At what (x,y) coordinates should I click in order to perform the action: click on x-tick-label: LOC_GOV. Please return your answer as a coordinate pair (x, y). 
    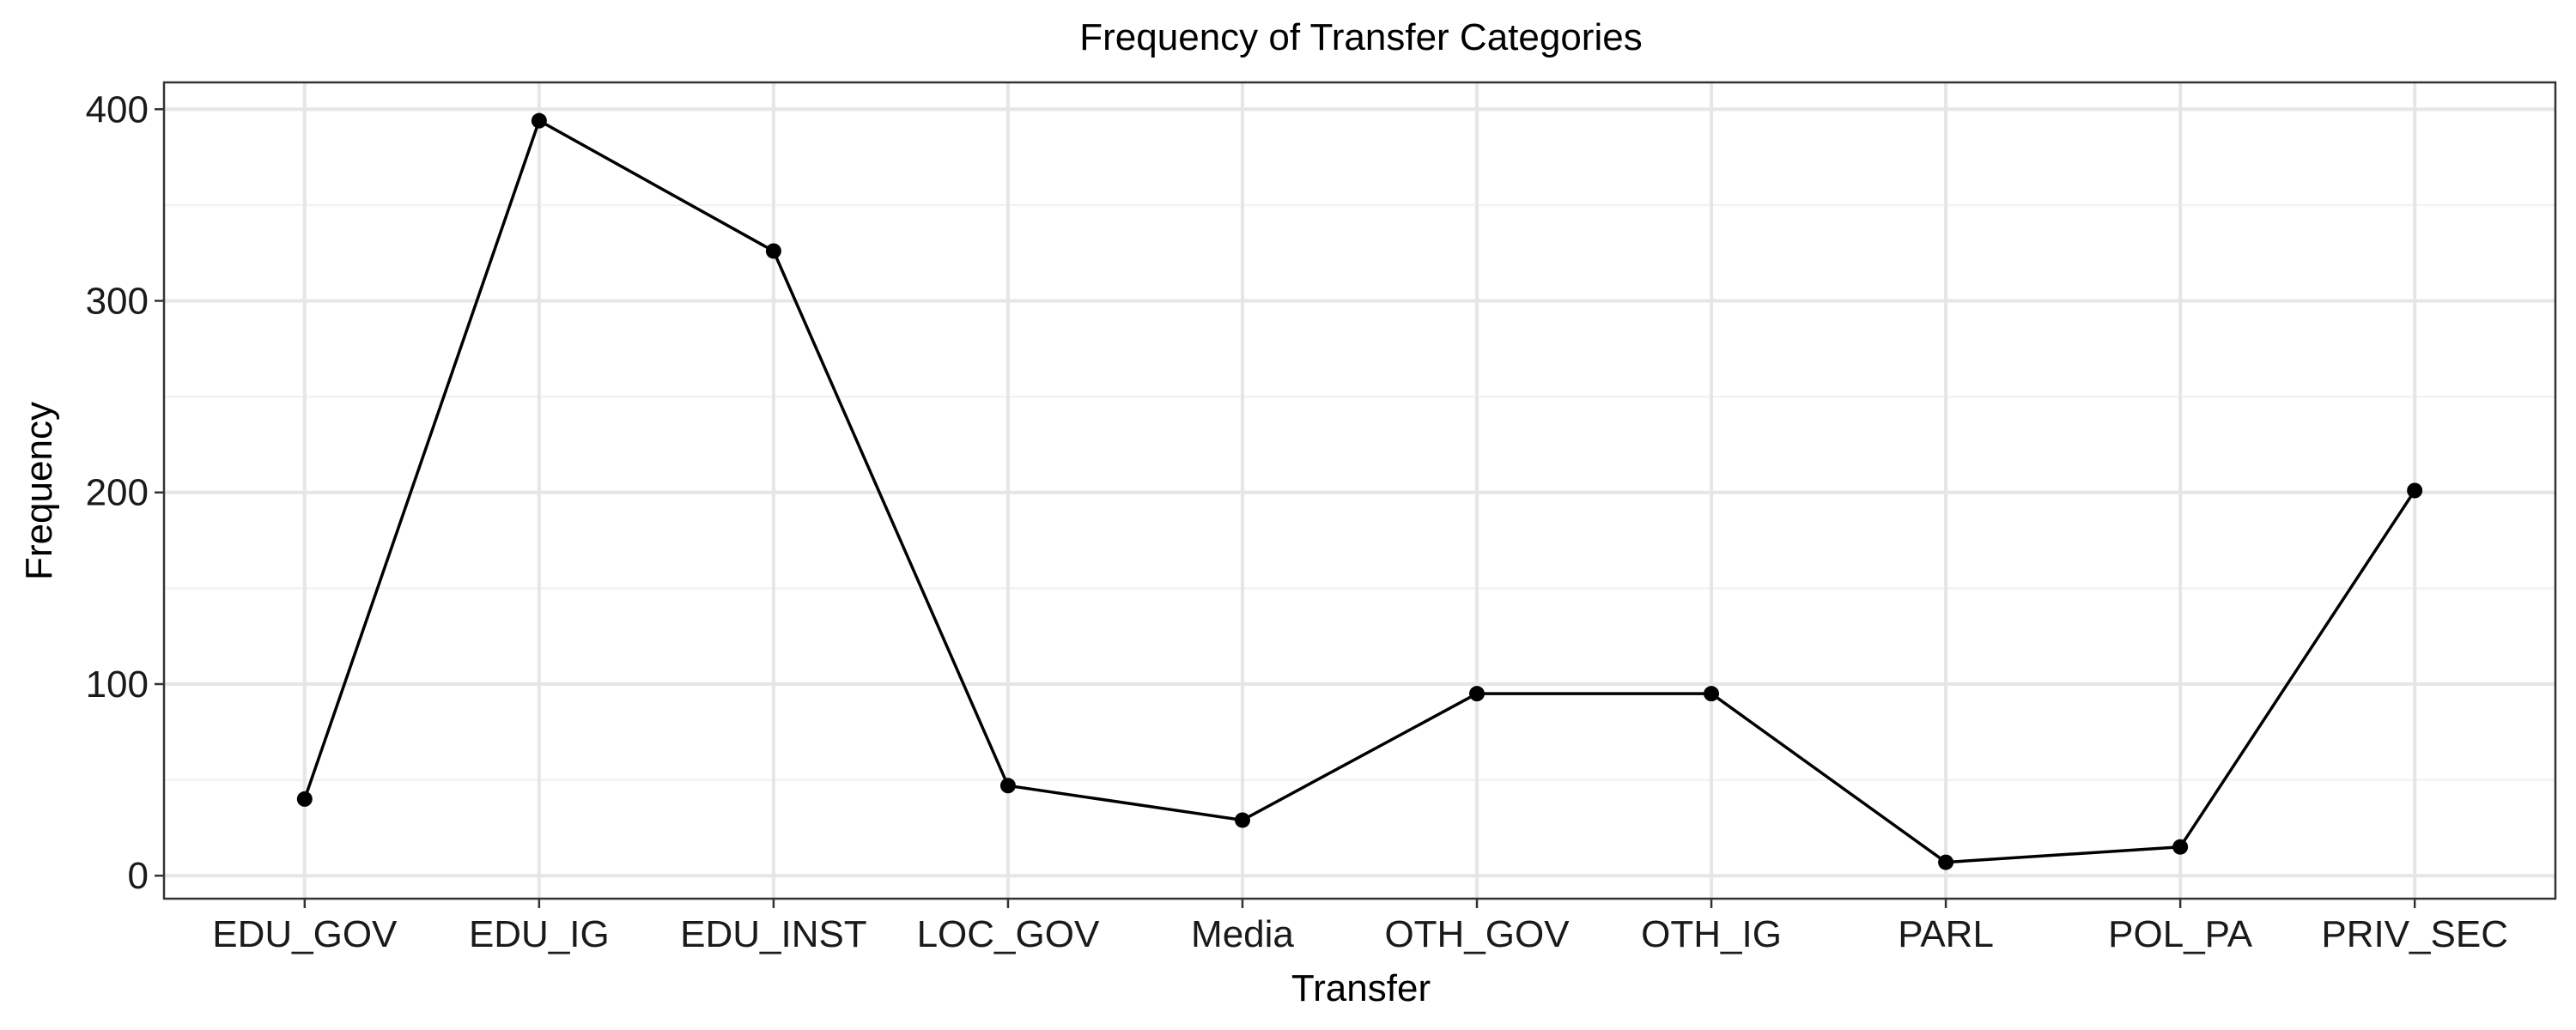
    Looking at the image, I should click on (1009, 934).